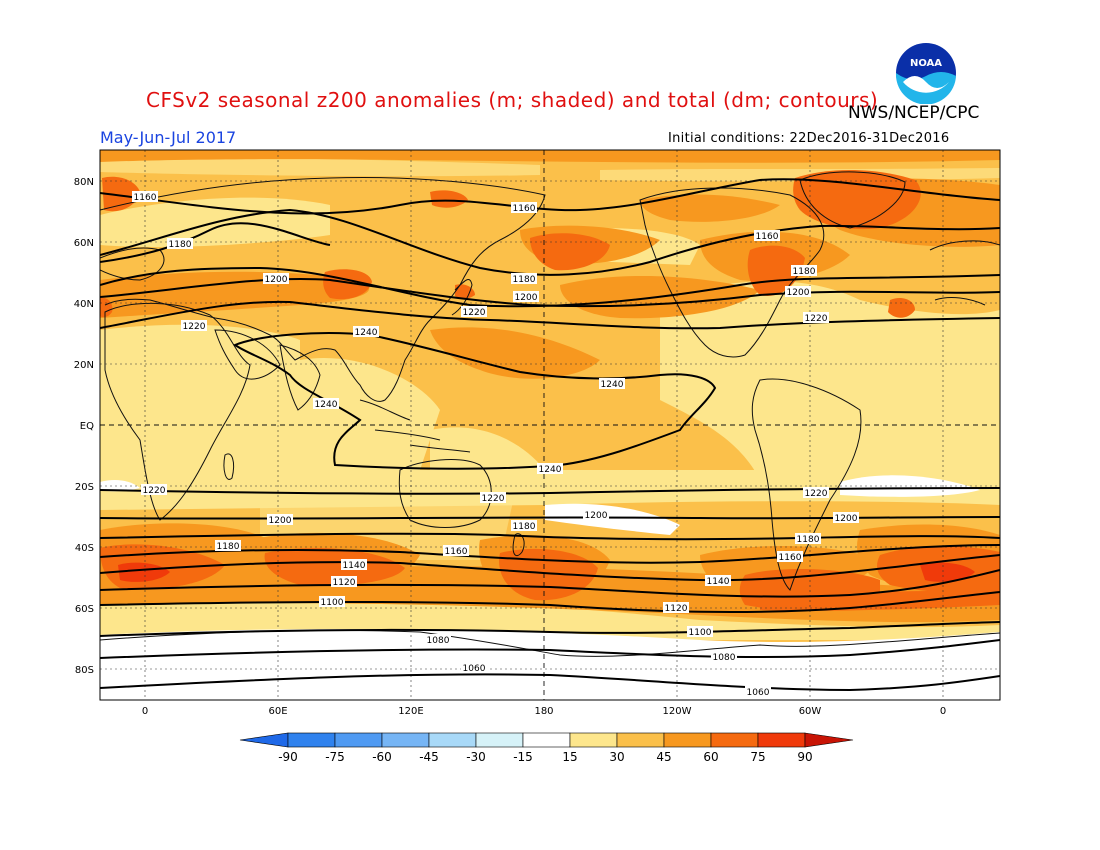 This screenshot has height=850, width=1100. Describe the element at coordinates (84, 487) in the screenshot. I see `lat-label: 20S` at that location.